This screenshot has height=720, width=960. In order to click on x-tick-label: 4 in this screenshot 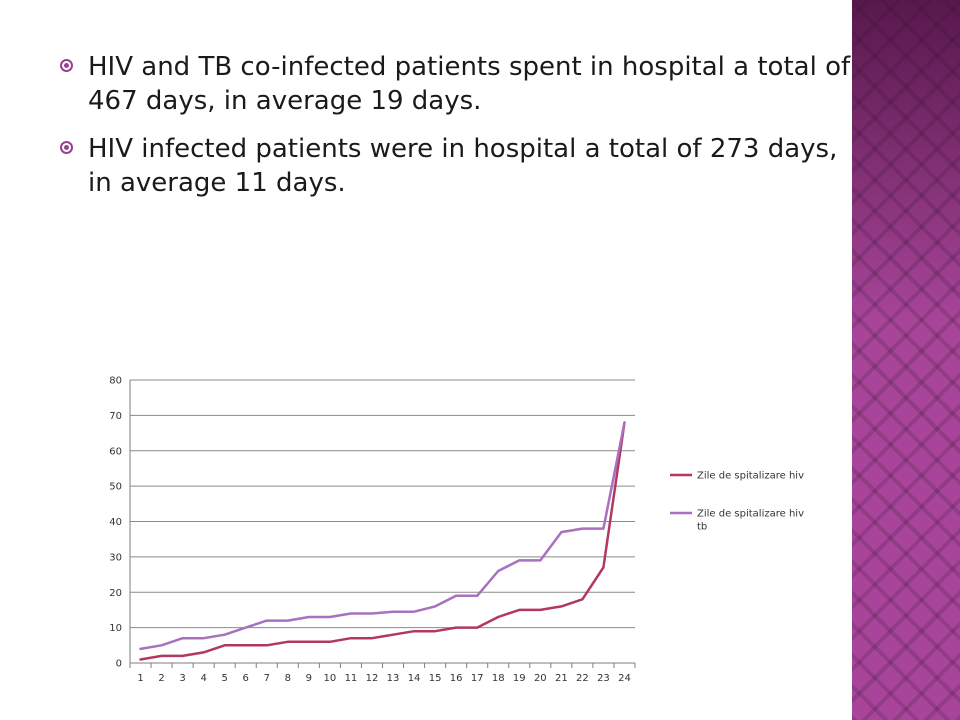, I will do `click(203, 678)`.